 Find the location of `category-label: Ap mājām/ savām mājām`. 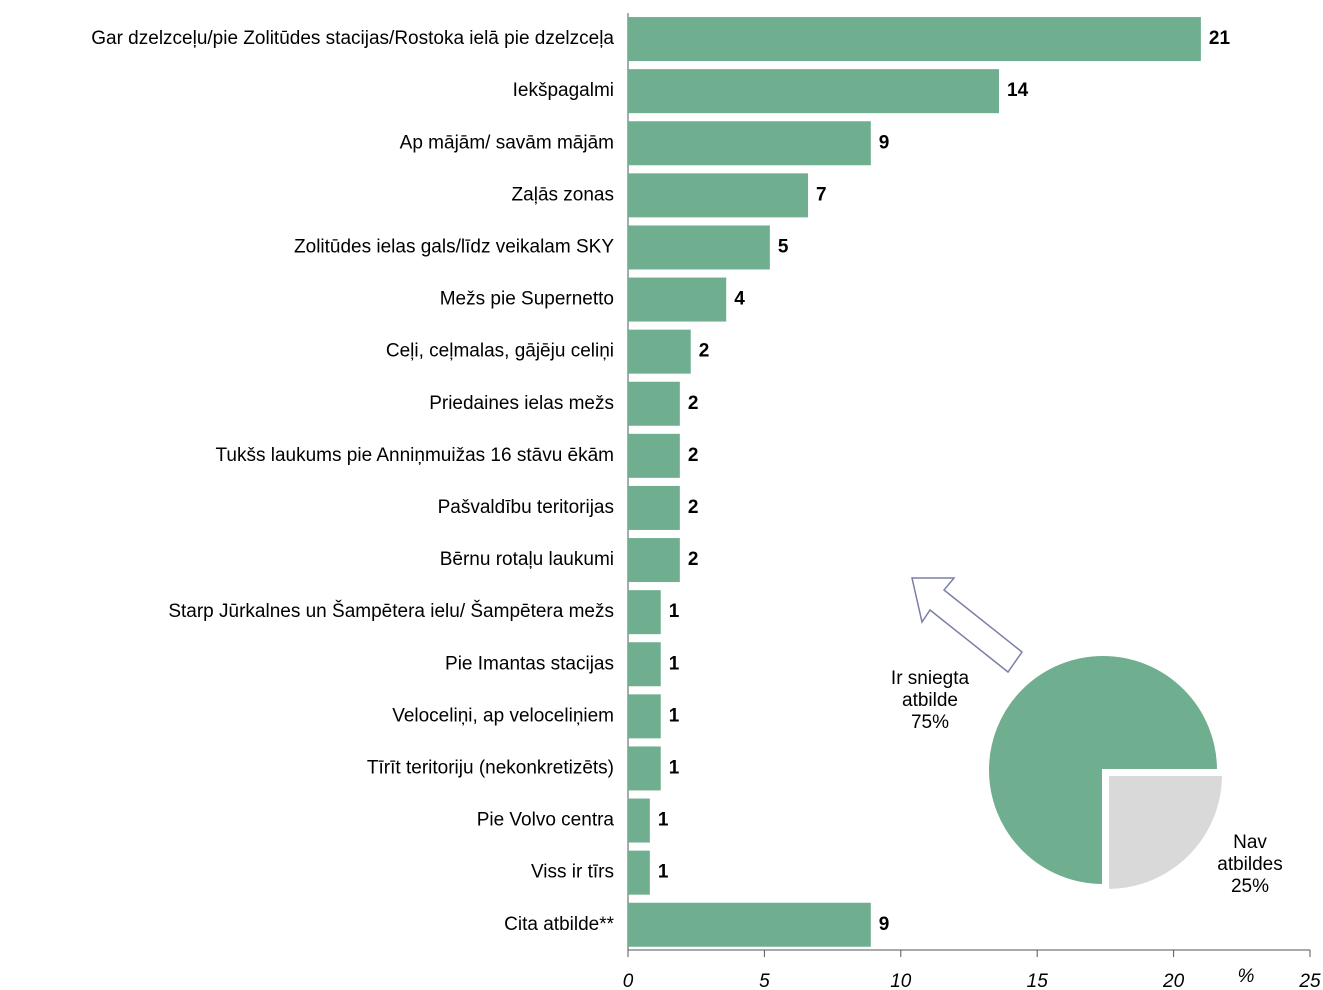

category-label: Ap mājām/ savām mājām is located at coordinates (507, 142).